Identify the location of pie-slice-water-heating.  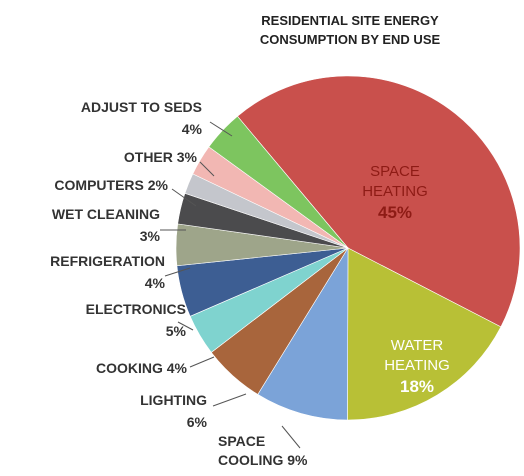
(424, 334).